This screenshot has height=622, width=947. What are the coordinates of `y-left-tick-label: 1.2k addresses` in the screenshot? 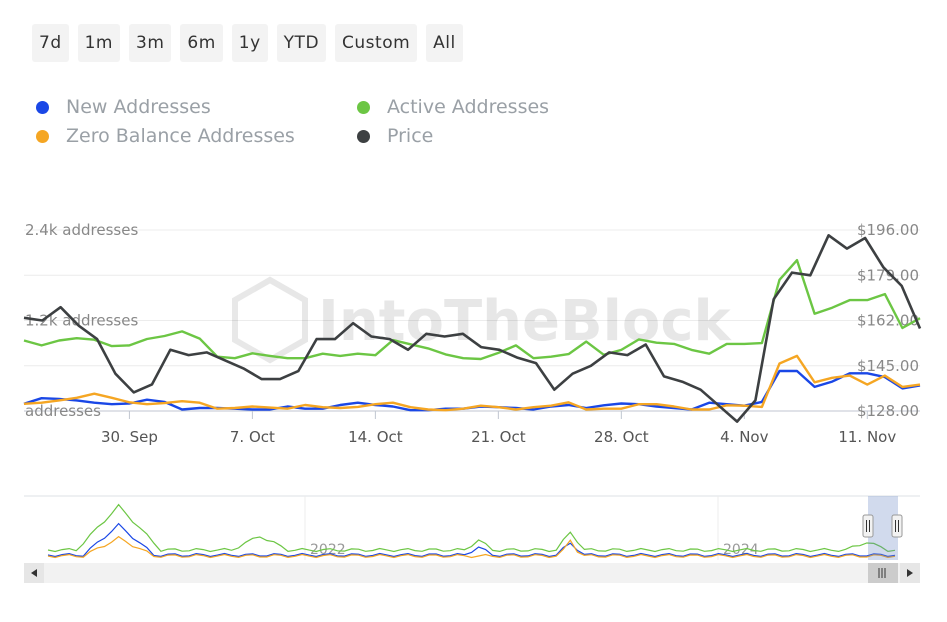 It's located at (81, 321).